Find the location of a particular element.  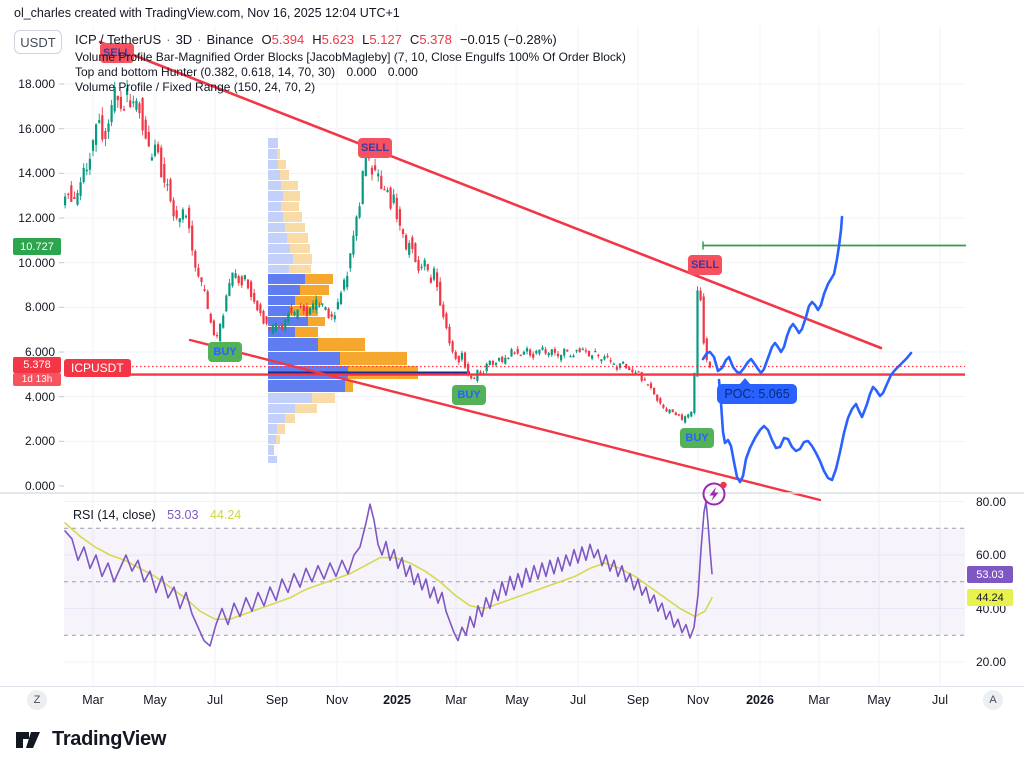

price-axis-label: 18.000 is located at coordinates (36, 84).